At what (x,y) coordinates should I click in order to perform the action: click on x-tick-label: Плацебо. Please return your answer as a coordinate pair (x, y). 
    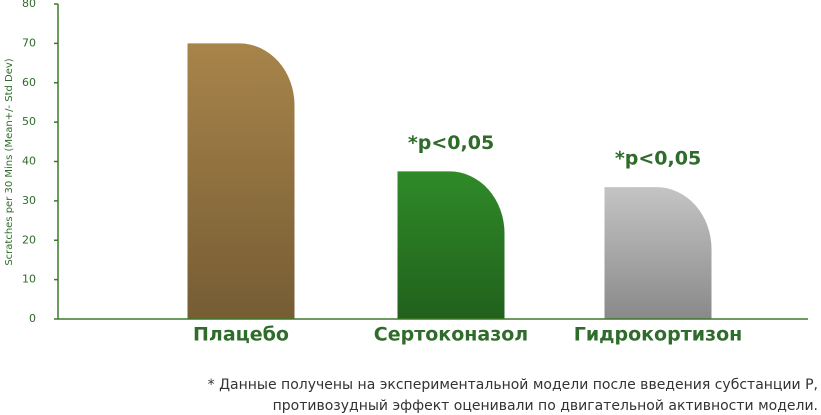
    Looking at the image, I should click on (241, 335).